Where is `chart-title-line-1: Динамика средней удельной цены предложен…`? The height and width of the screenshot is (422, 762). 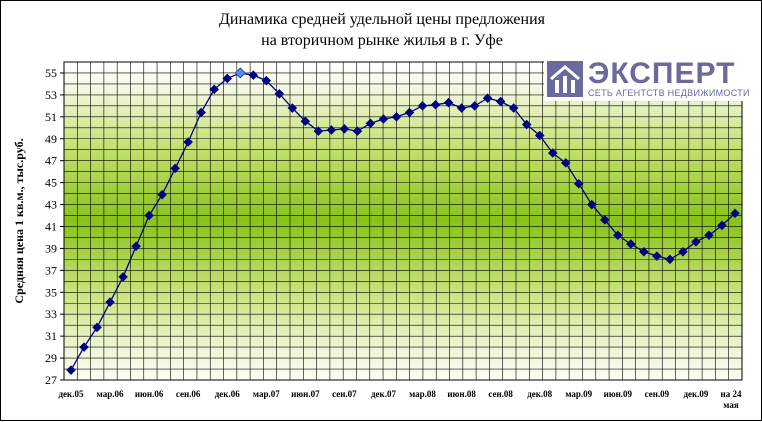
chart-title-line-1: Динамика средней удельной цены предложен… is located at coordinates (382, 19).